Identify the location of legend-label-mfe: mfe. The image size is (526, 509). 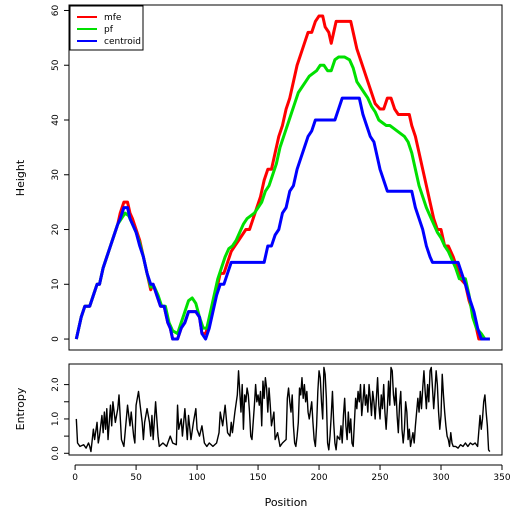
(113, 18).